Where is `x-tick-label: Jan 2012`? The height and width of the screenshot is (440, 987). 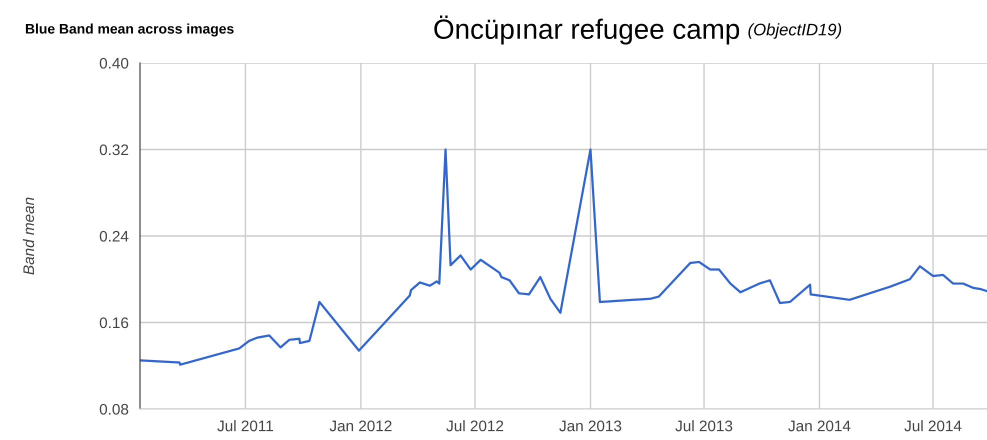
x-tick-label: Jan 2012 is located at coordinates (361, 426).